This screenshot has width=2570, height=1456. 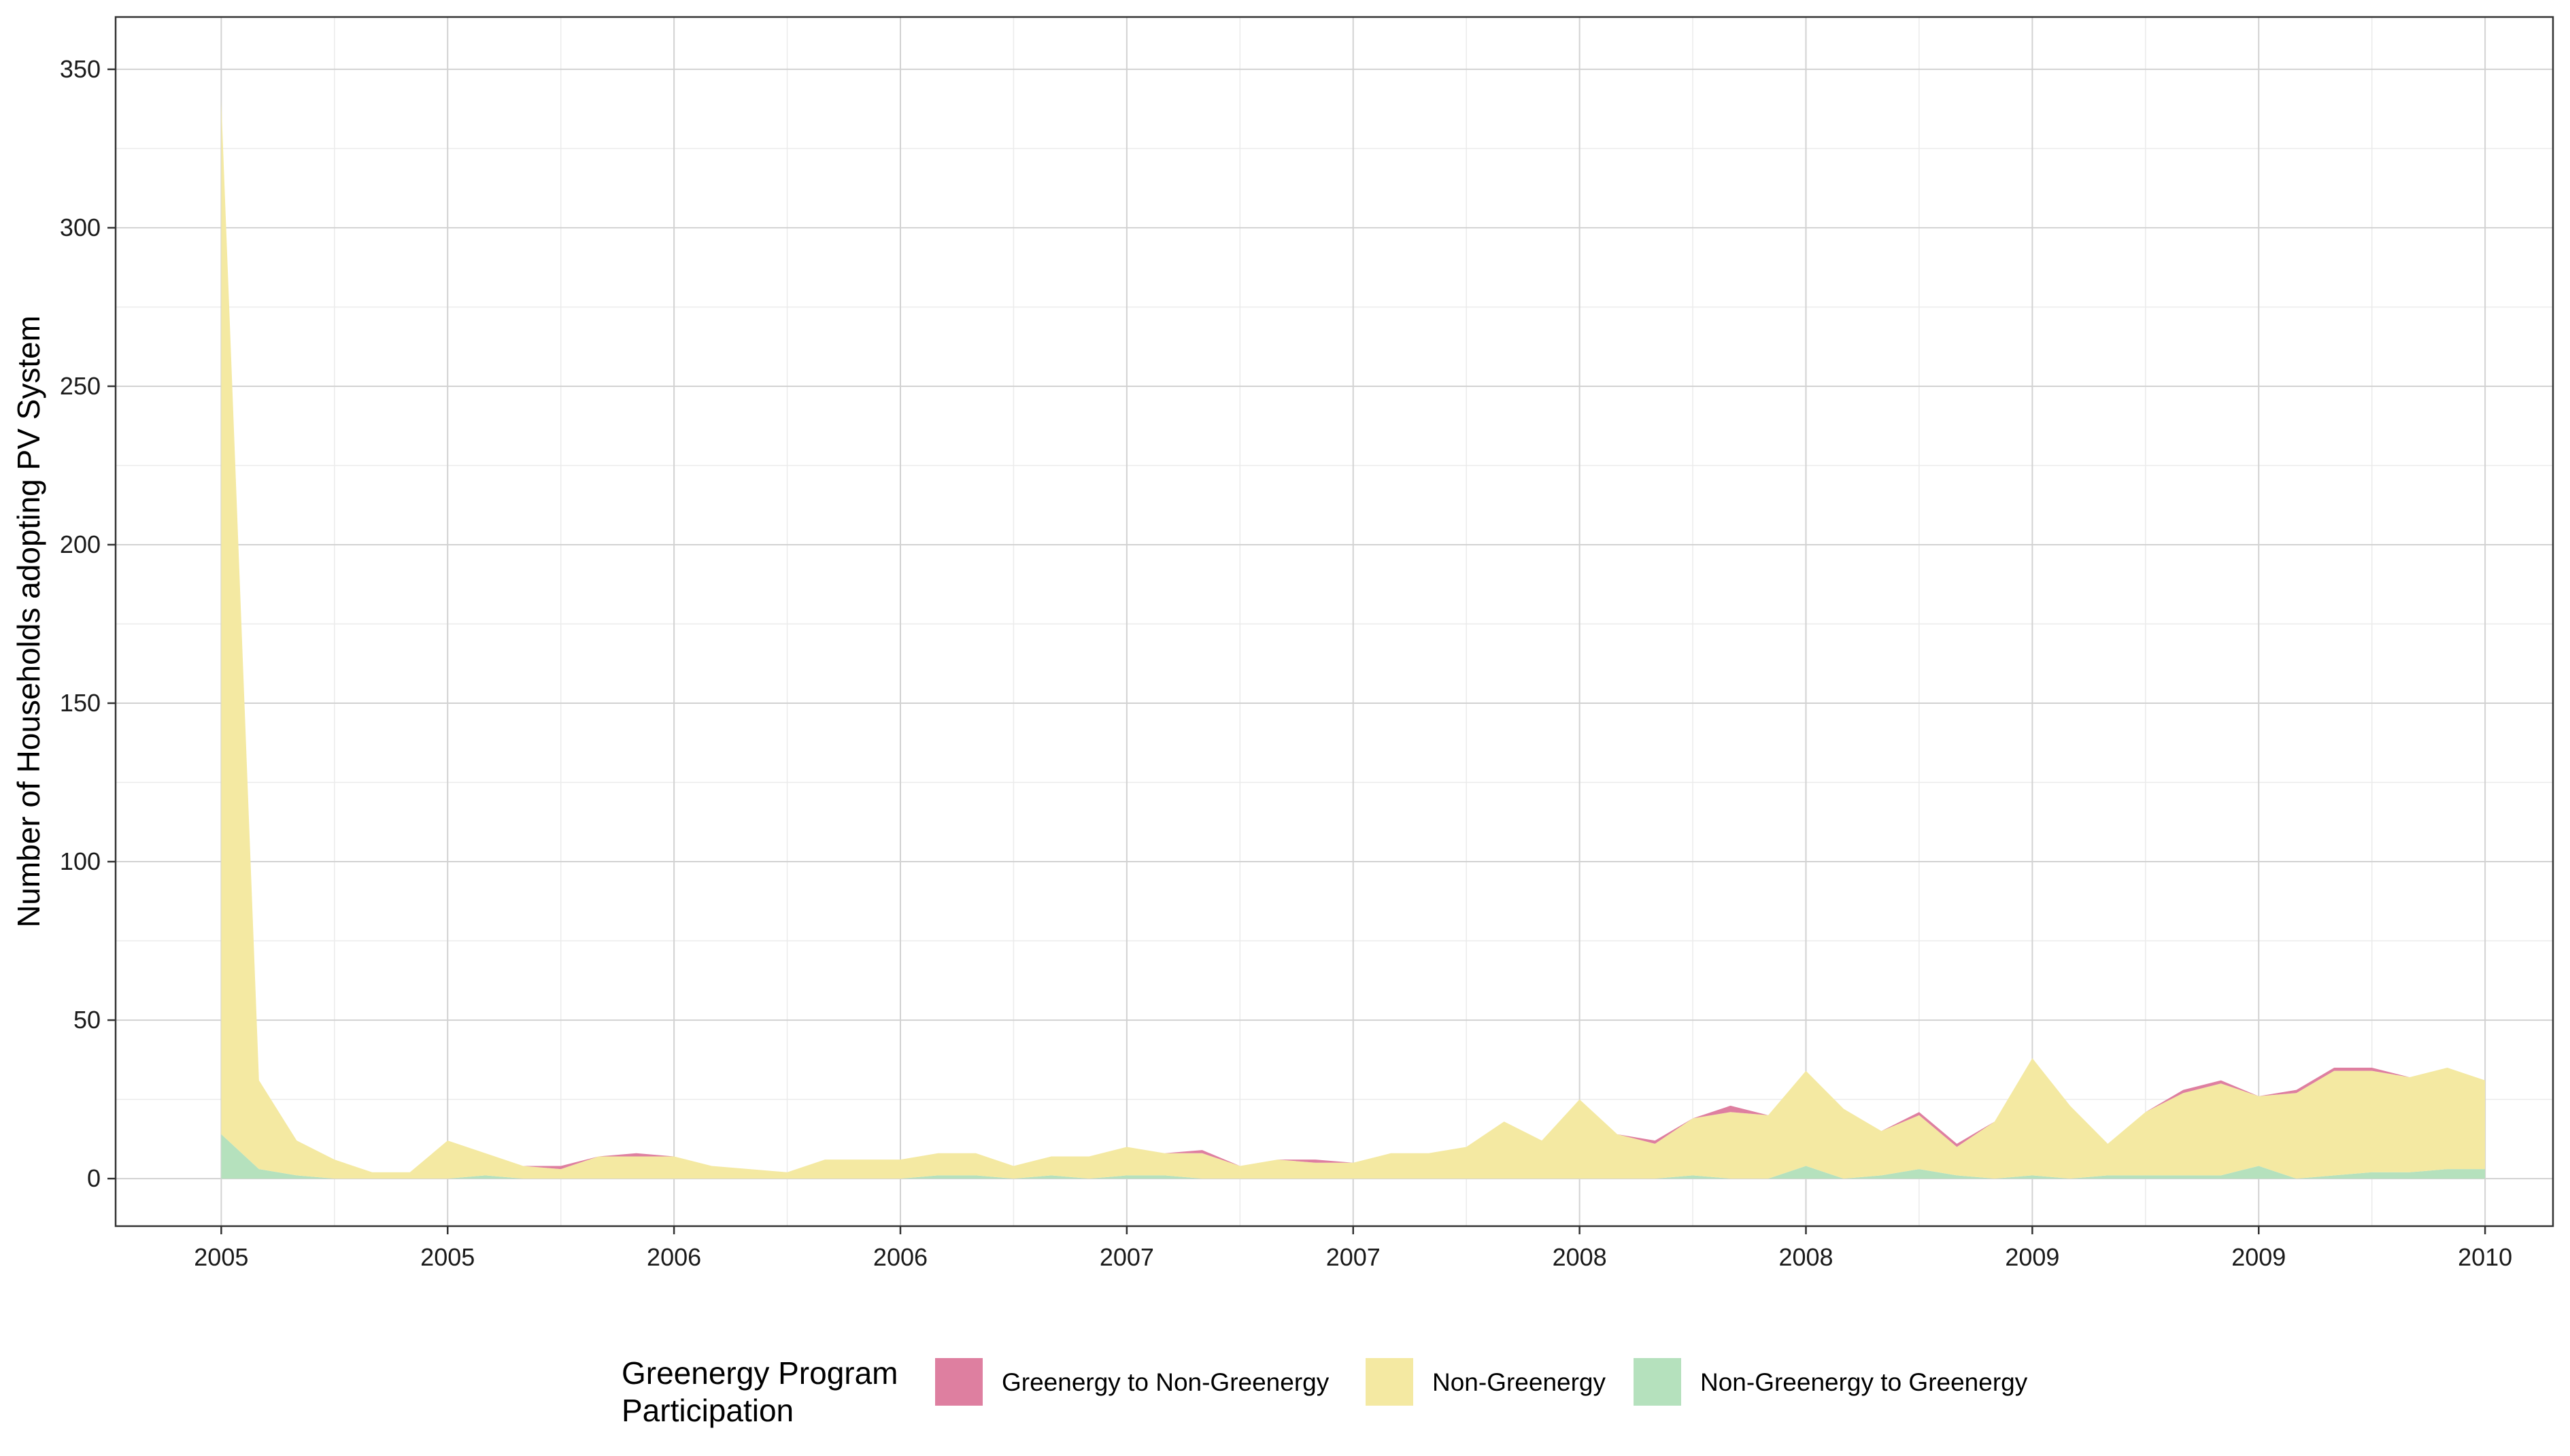 I want to click on y-tick-label: 250, so click(x=81, y=386).